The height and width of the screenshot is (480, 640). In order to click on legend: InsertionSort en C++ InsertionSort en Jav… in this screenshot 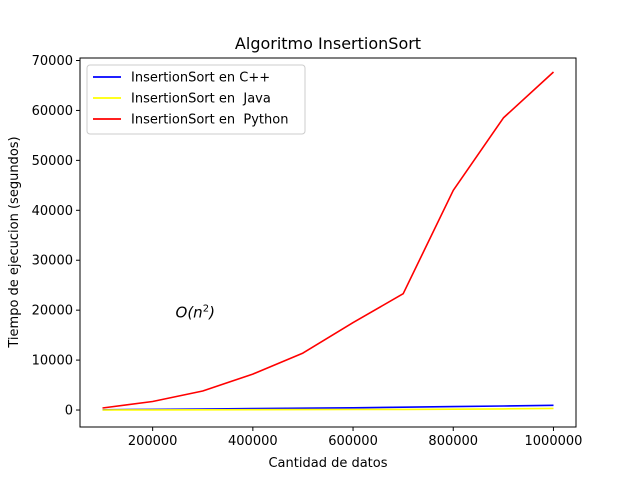, I will do `click(196, 99)`.